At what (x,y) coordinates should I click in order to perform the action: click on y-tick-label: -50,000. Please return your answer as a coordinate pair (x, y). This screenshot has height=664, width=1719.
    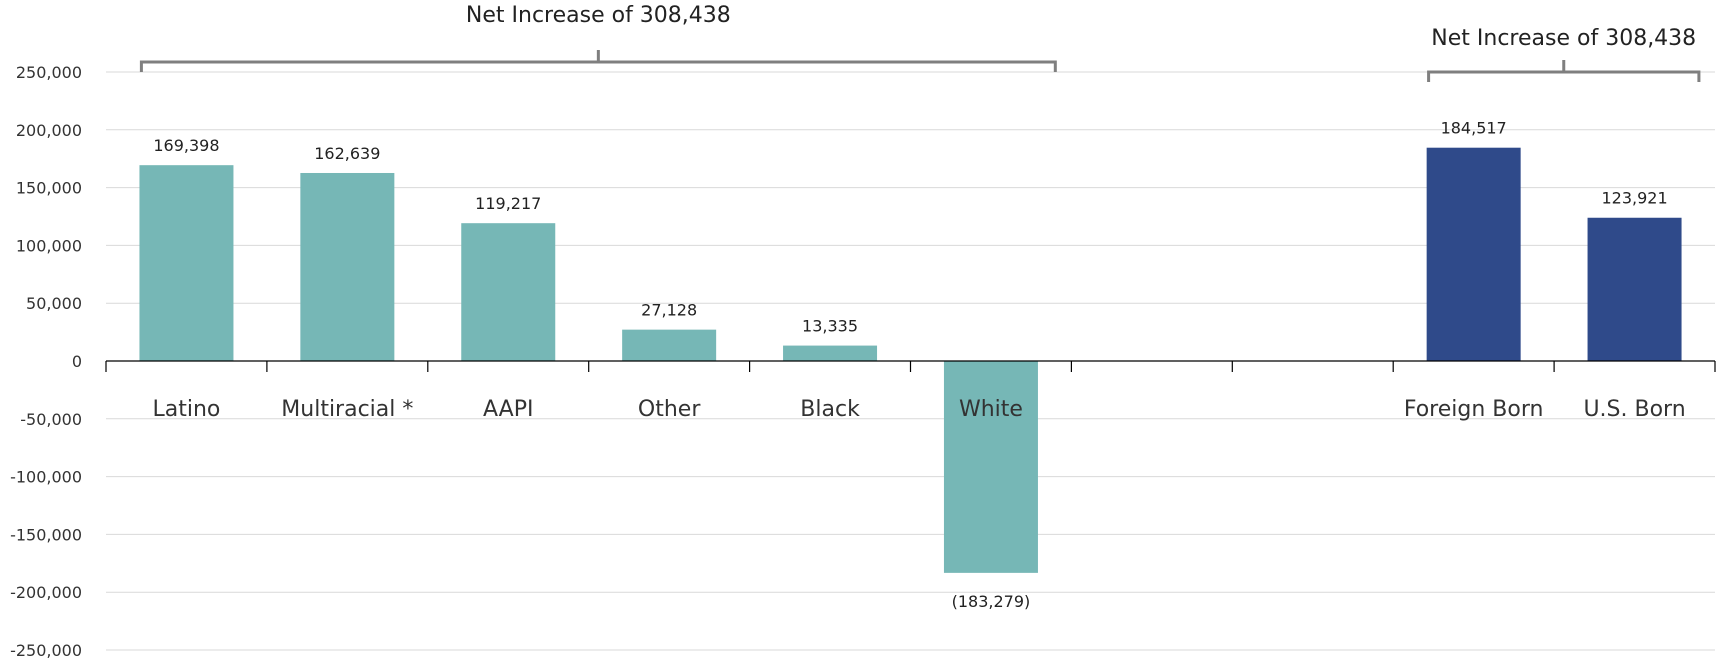
    Looking at the image, I should click on (51, 419).